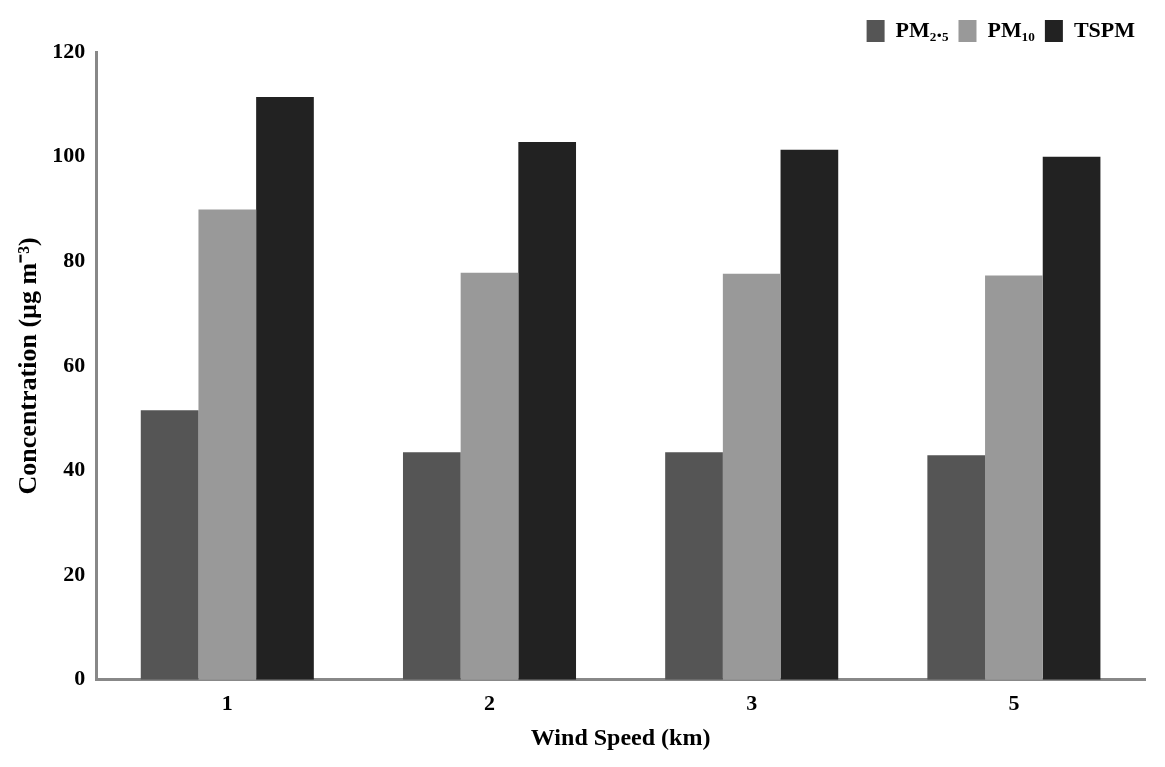  What do you see at coordinates (1011, 29) in the screenshot?
I see `legend-label: PM₁₀` at bounding box center [1011, 29].